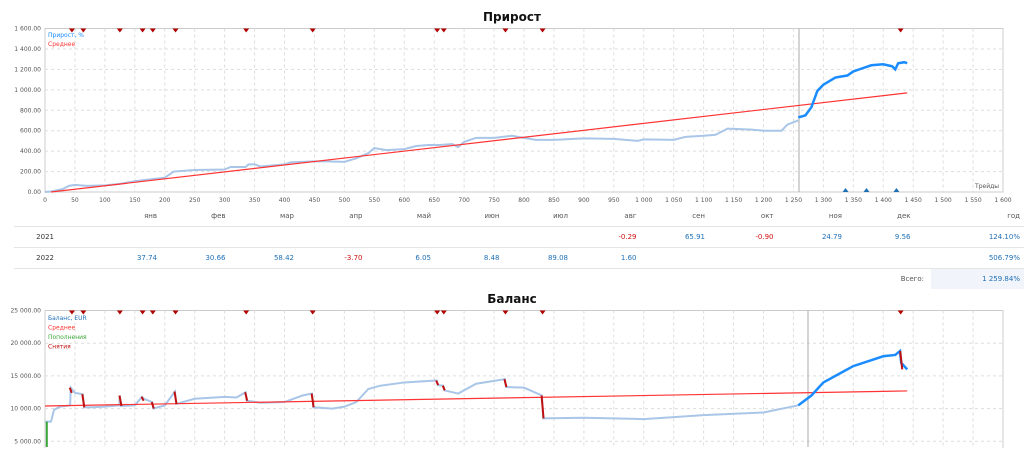 The width and height of the screenshot is (1024, 449). Describe the element at coordinates (375, 200) in the screenshot. I see `x-tick-label: 550` at that location.